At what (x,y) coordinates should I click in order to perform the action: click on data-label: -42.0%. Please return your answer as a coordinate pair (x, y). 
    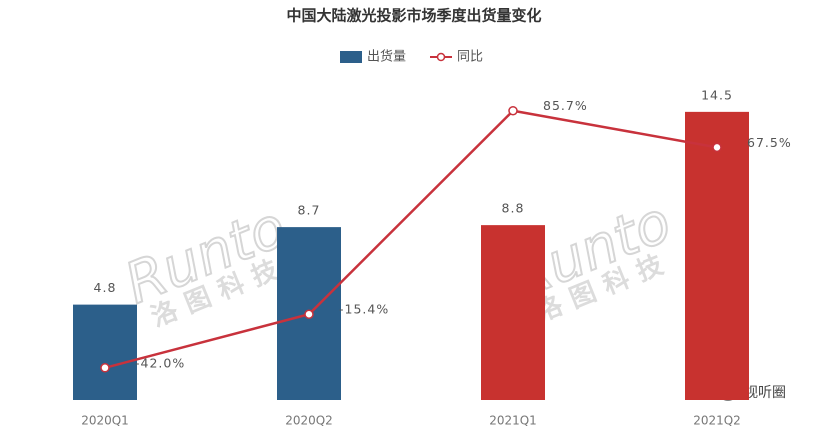
    Looking at the image, I should click on (160, 362).